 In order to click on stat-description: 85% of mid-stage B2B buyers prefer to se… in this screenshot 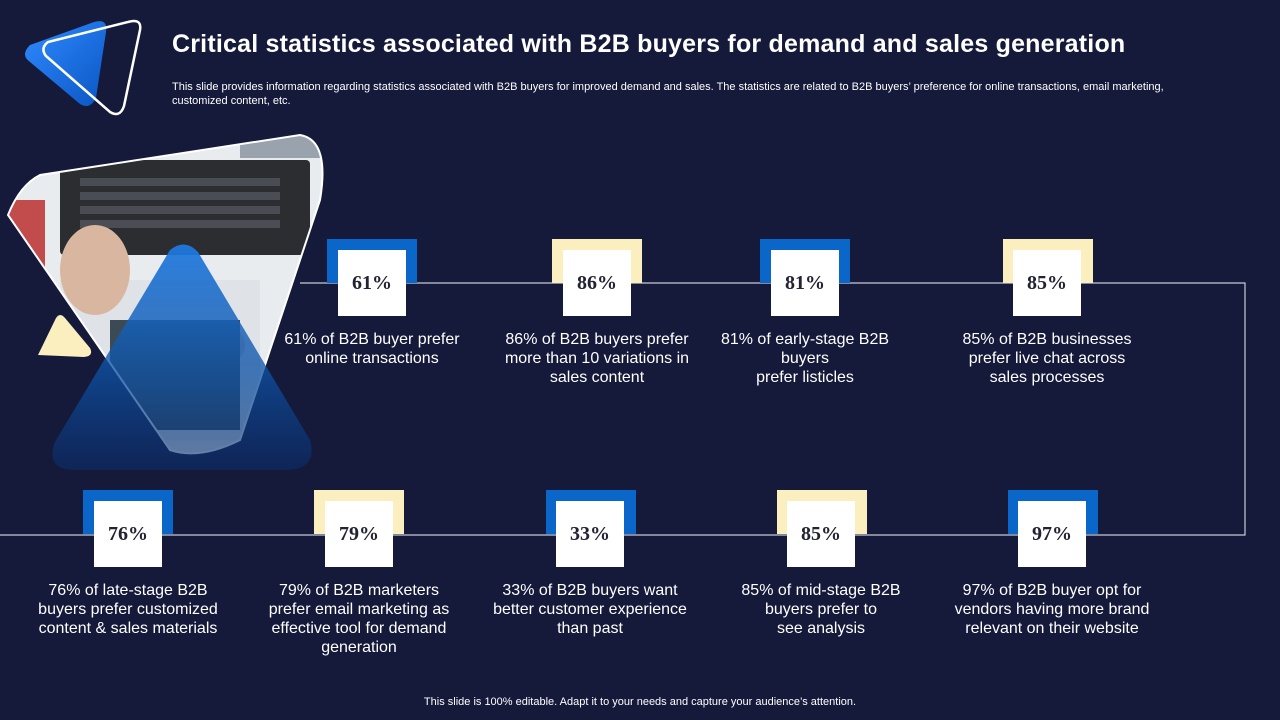, I will do `click(821, 609)`.